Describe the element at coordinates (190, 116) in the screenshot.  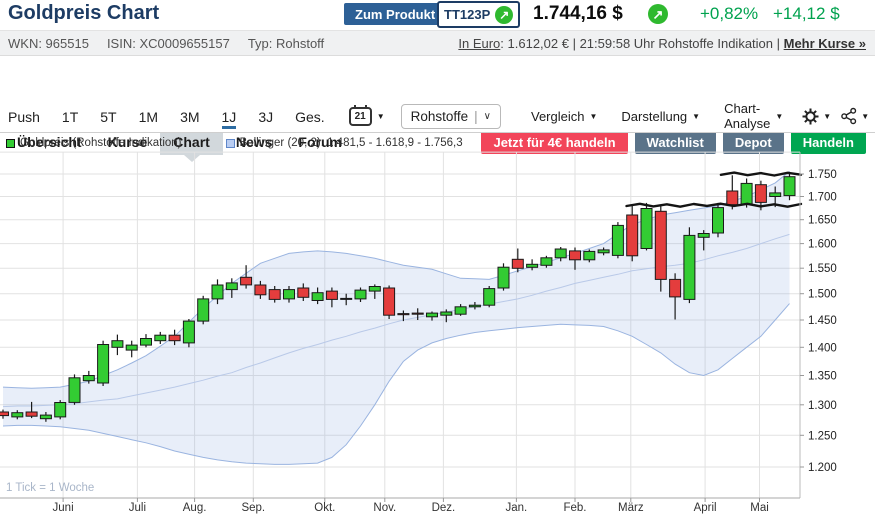
I see `range-3m: 3M` at that location.